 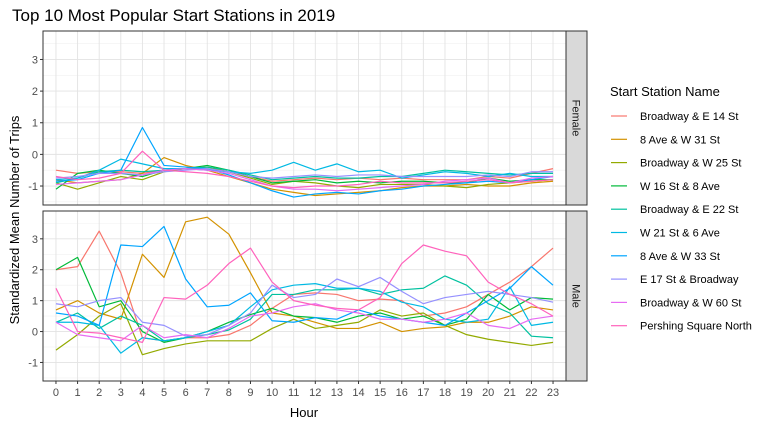 What do you see at coordinates (531, 393) in the screenshot?
I see `x-tick-label: 22` at bounding box center [531, 393].